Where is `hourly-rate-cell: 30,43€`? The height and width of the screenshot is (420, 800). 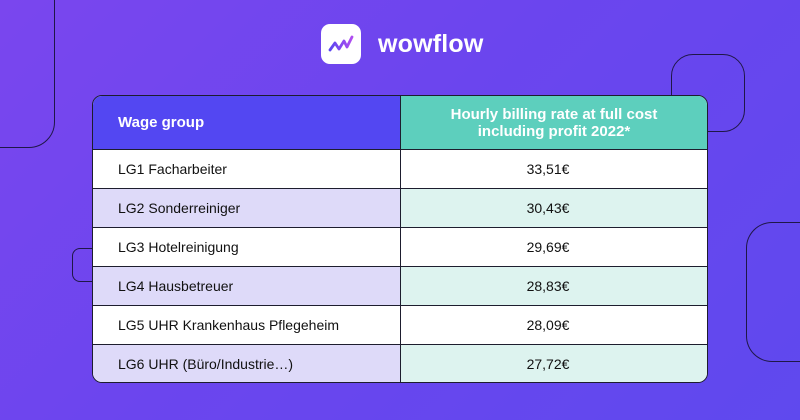 hourly-rate-cell: 30,43€ is located at coordinates (554, 208).